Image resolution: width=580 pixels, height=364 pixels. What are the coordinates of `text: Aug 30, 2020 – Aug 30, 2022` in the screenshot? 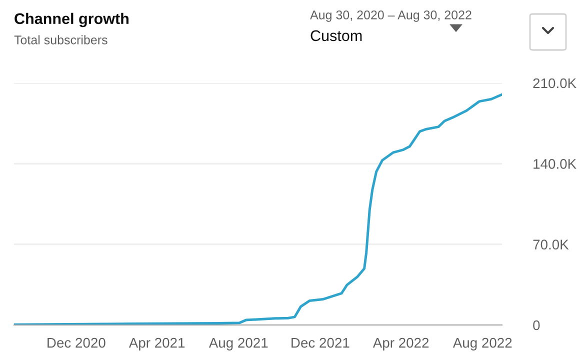 It's located at (391, 16).